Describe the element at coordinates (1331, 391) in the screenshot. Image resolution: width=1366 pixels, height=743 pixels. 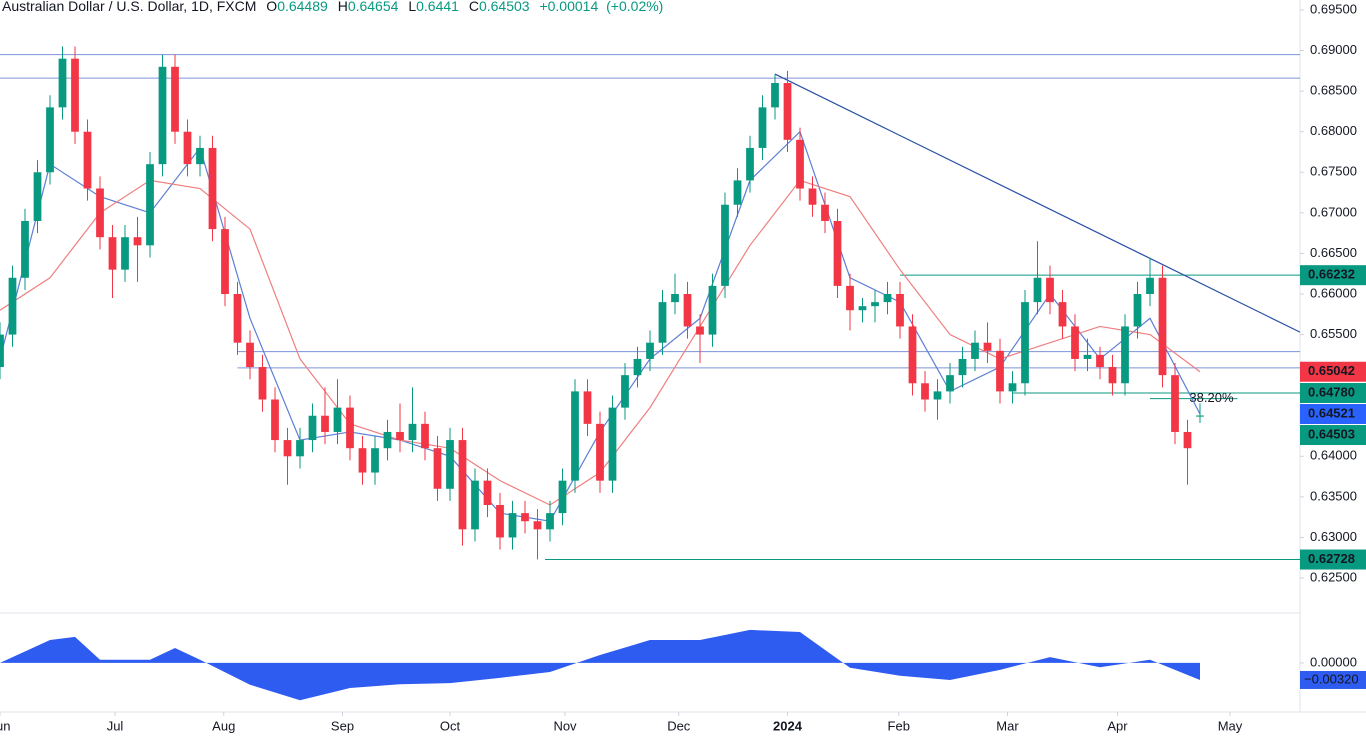
I see `price-tag-label: 0.64780` at that location.